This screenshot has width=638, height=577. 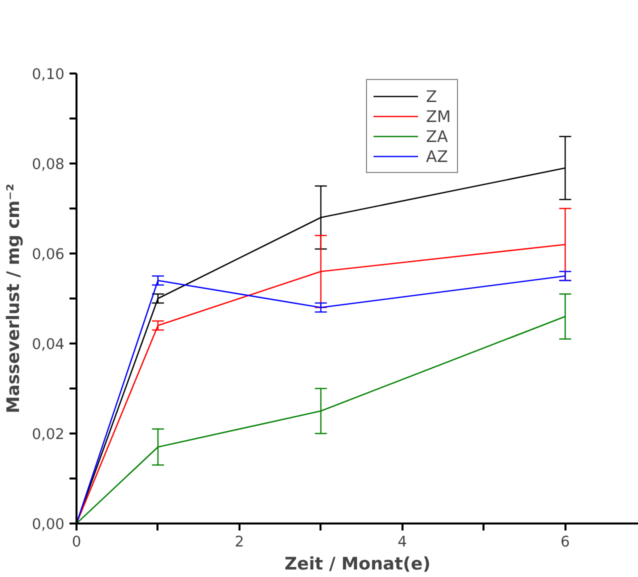 What do you see at coordinates (48, 254) in the screenshot?
I see `y-tick-label: 0,06` at bounding box center [48, 254].